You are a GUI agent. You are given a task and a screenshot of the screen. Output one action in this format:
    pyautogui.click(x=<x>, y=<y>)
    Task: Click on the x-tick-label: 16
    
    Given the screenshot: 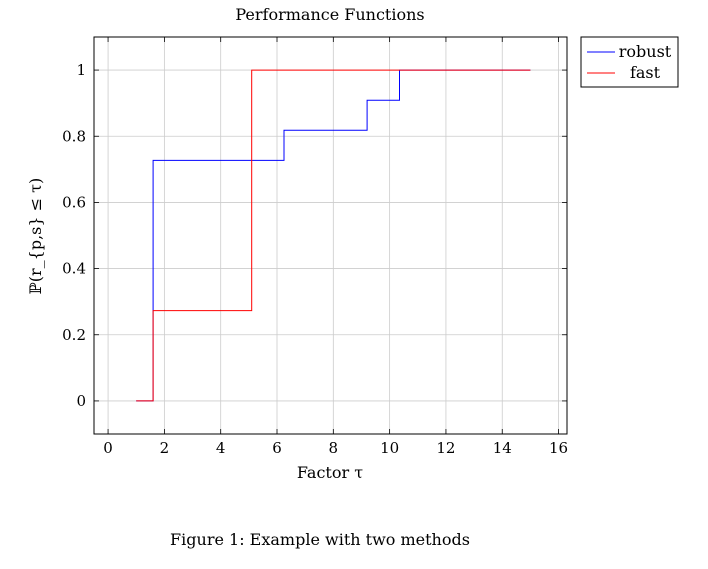 What is the action you would take?
    pyautogui.click(x=558, y=448)
    